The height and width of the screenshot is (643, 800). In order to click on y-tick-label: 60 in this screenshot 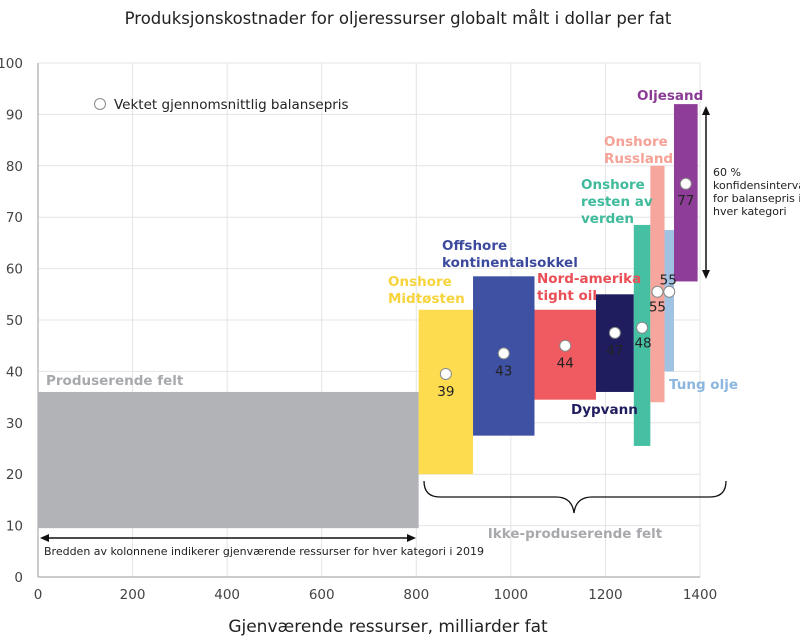, I will do `click(14, 270)`.